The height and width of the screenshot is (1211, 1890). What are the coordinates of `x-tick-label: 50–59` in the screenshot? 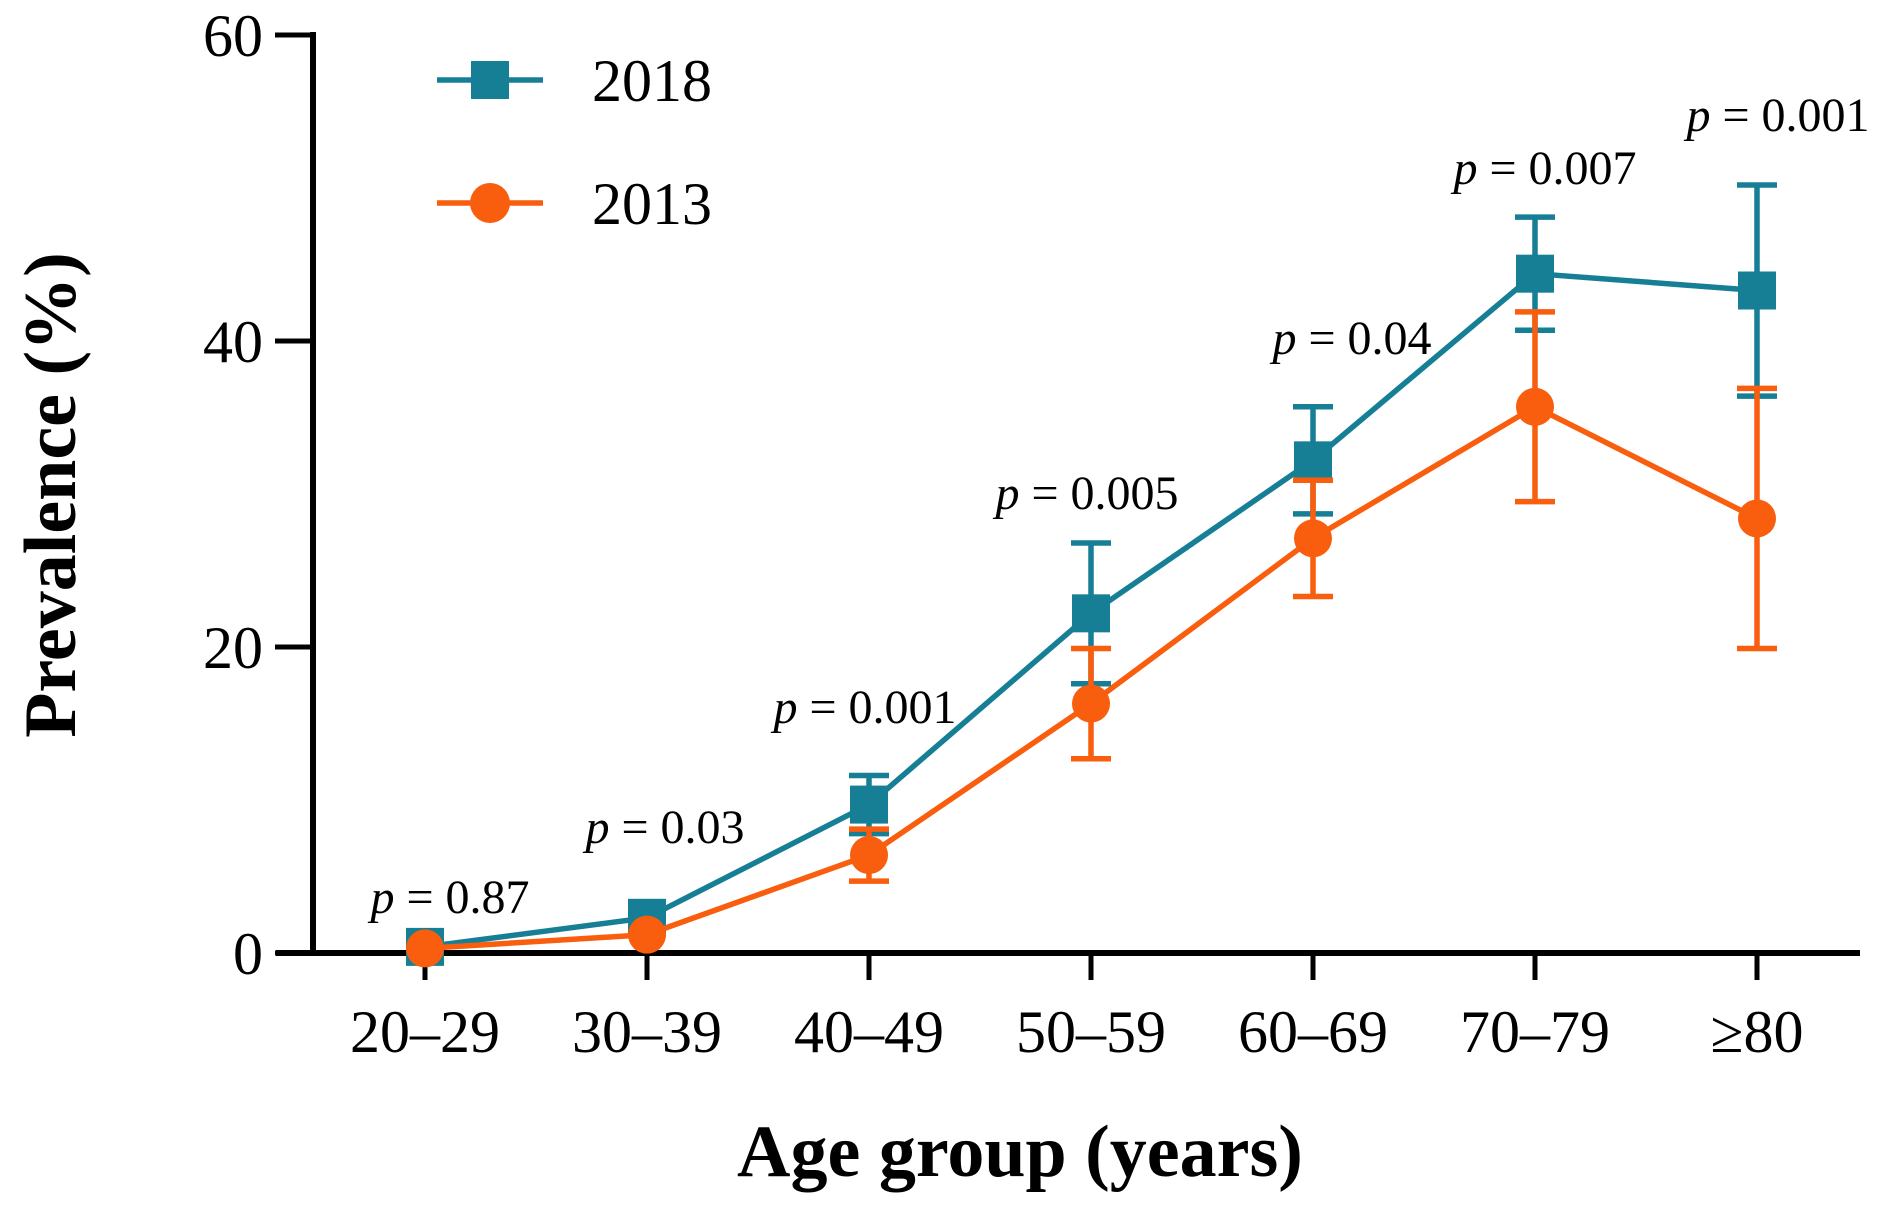 It's located at (1091, 1032).